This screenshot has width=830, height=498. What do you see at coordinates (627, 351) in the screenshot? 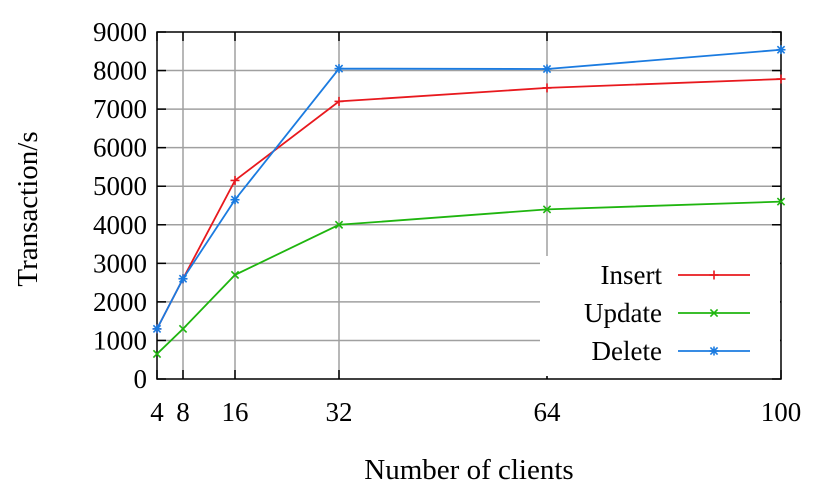
I see `legend-label-delete: Delete` at bounding box center [627, 351].